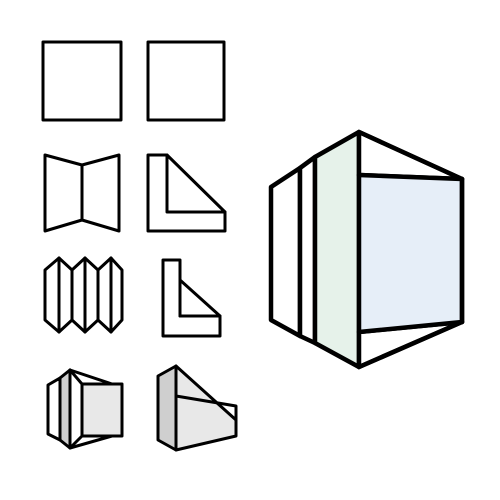  I want to click on triangle-fold-icon, so click(186, 193).